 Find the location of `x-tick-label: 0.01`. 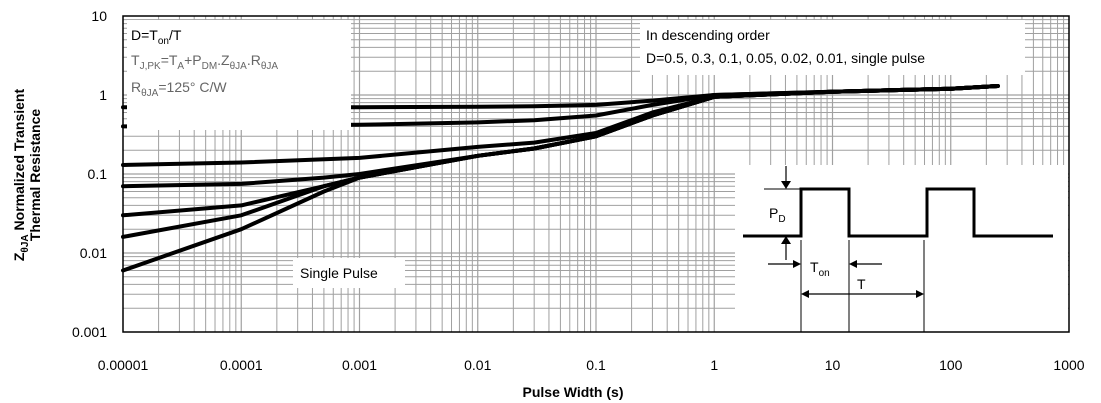

x-tick-label: 0.01 is located at coordinates (477, 365).